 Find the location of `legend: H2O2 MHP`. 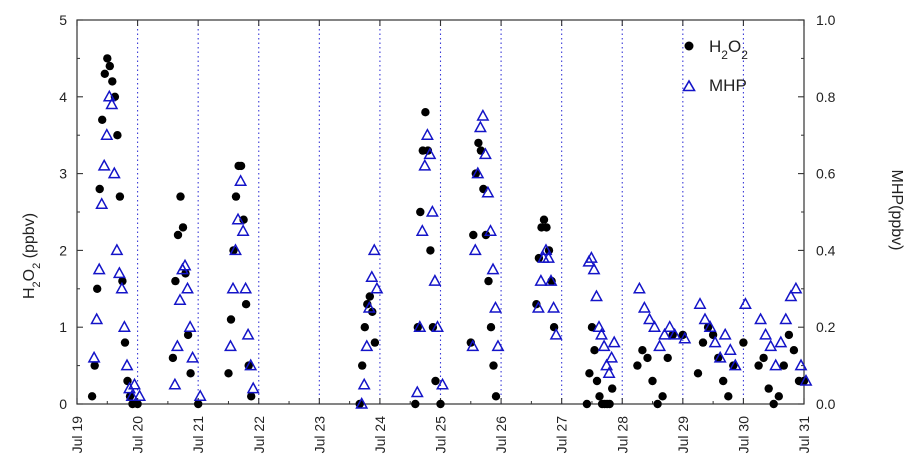

legend: H2O2 MHP is located at coordinates (715, 66).